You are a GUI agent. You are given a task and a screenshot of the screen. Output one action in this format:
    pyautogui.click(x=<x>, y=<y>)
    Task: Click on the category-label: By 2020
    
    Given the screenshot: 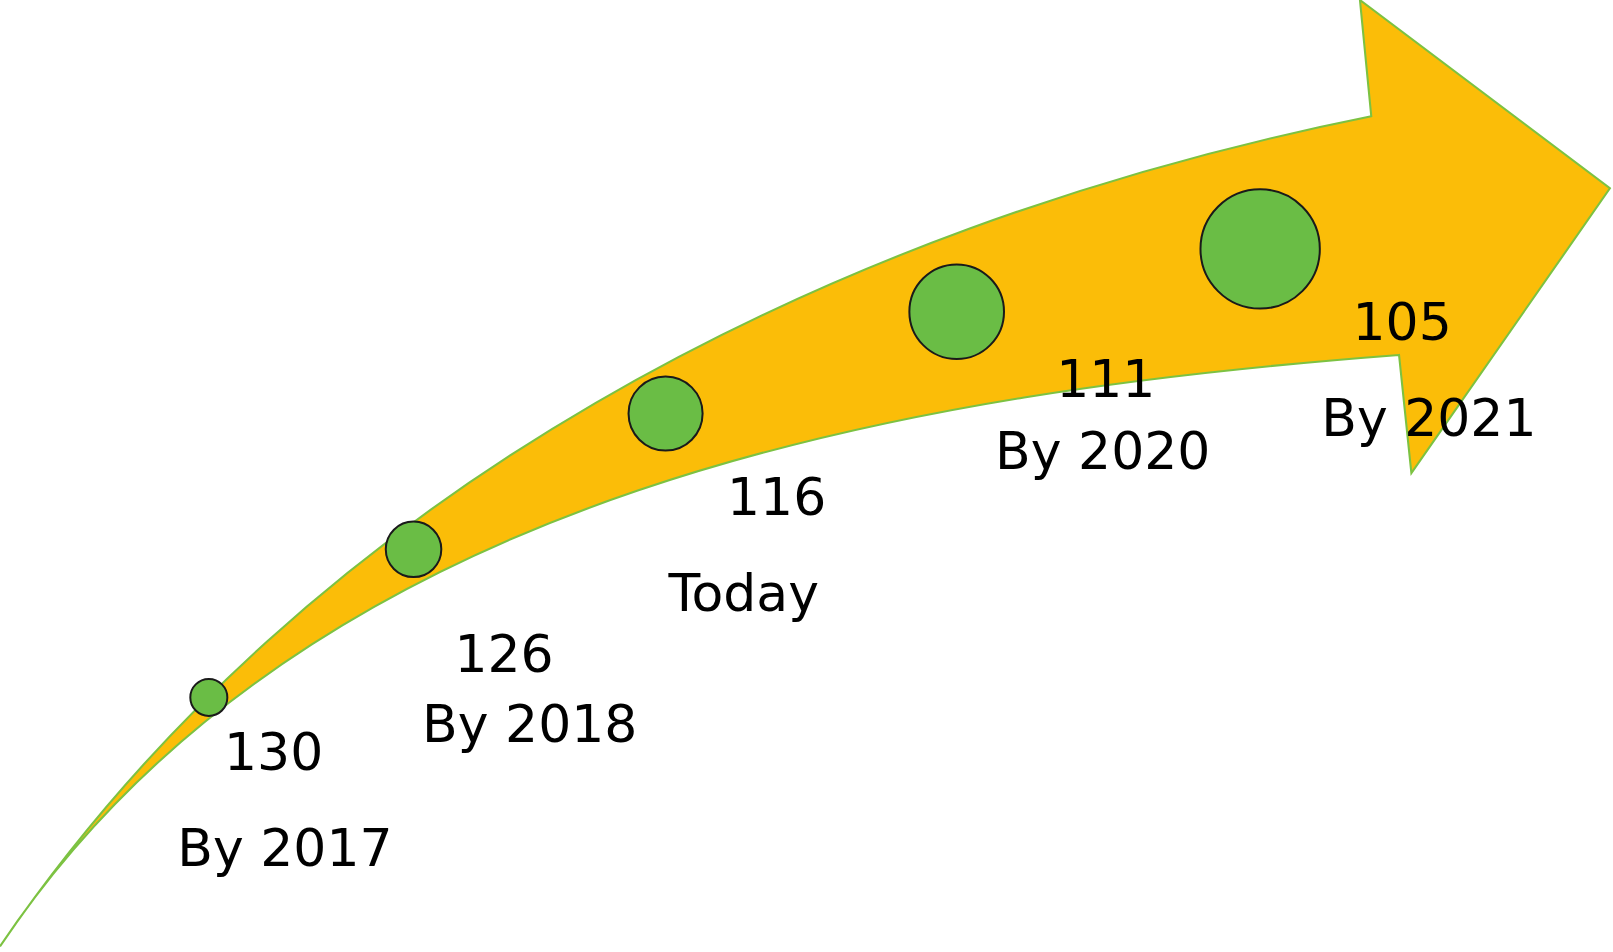 What is the action you would take?
    pyautogui.click(x=1103, y=450)
    